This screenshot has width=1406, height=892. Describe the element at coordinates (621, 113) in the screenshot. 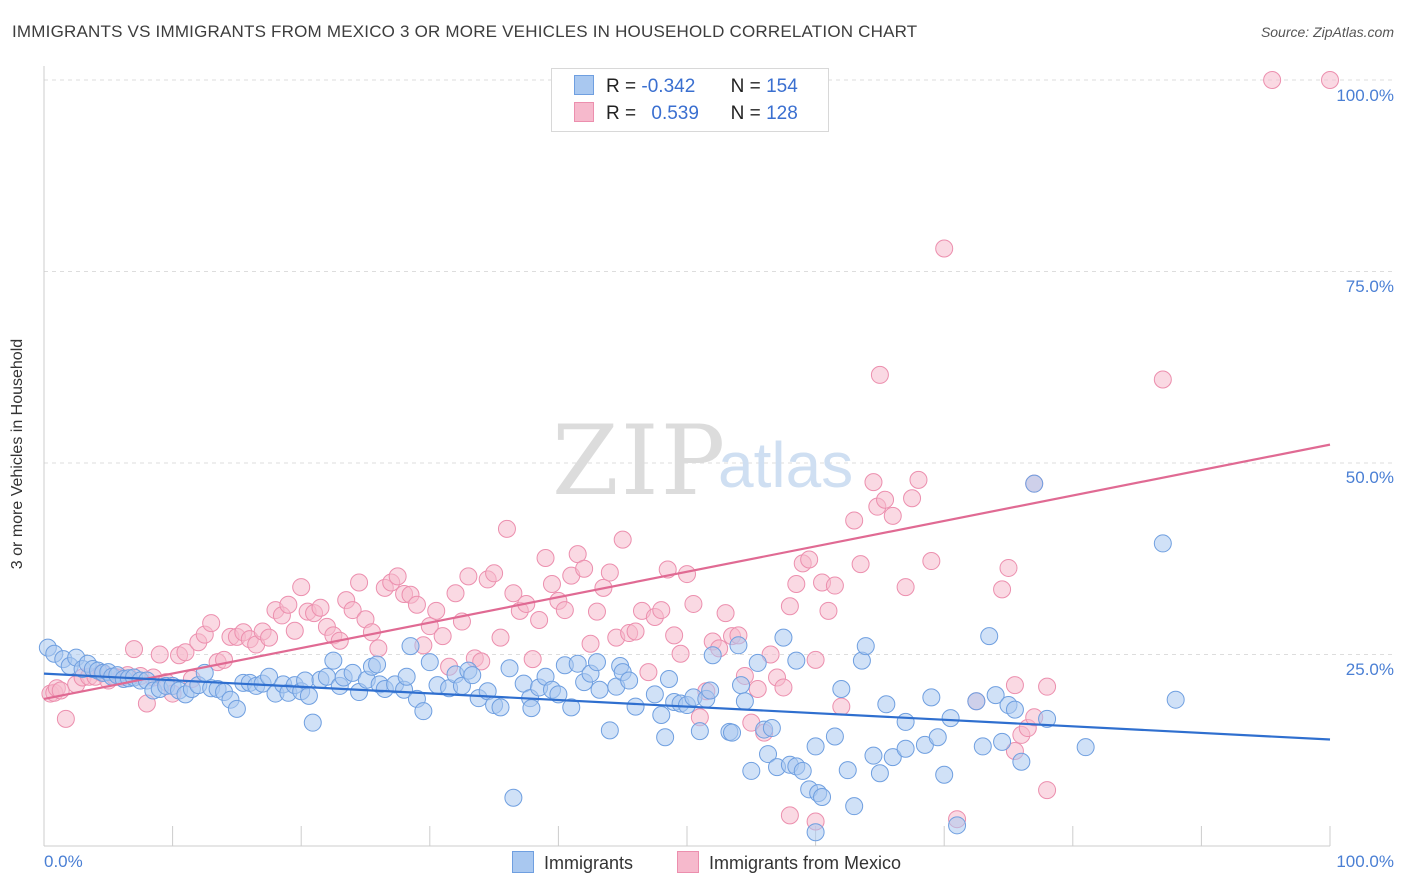

I see `legend-r-label: R =` at that location.